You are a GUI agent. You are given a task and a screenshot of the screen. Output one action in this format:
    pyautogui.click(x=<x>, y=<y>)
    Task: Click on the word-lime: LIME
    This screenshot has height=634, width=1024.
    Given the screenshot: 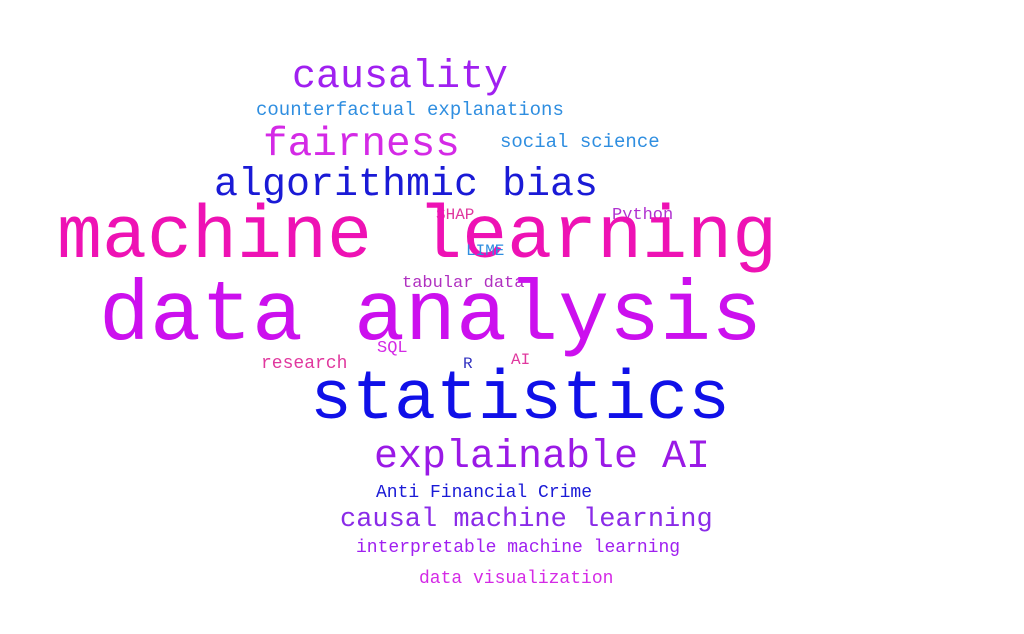 What is the action you would take?
    pyautogui.click(x=485, y=251)
    